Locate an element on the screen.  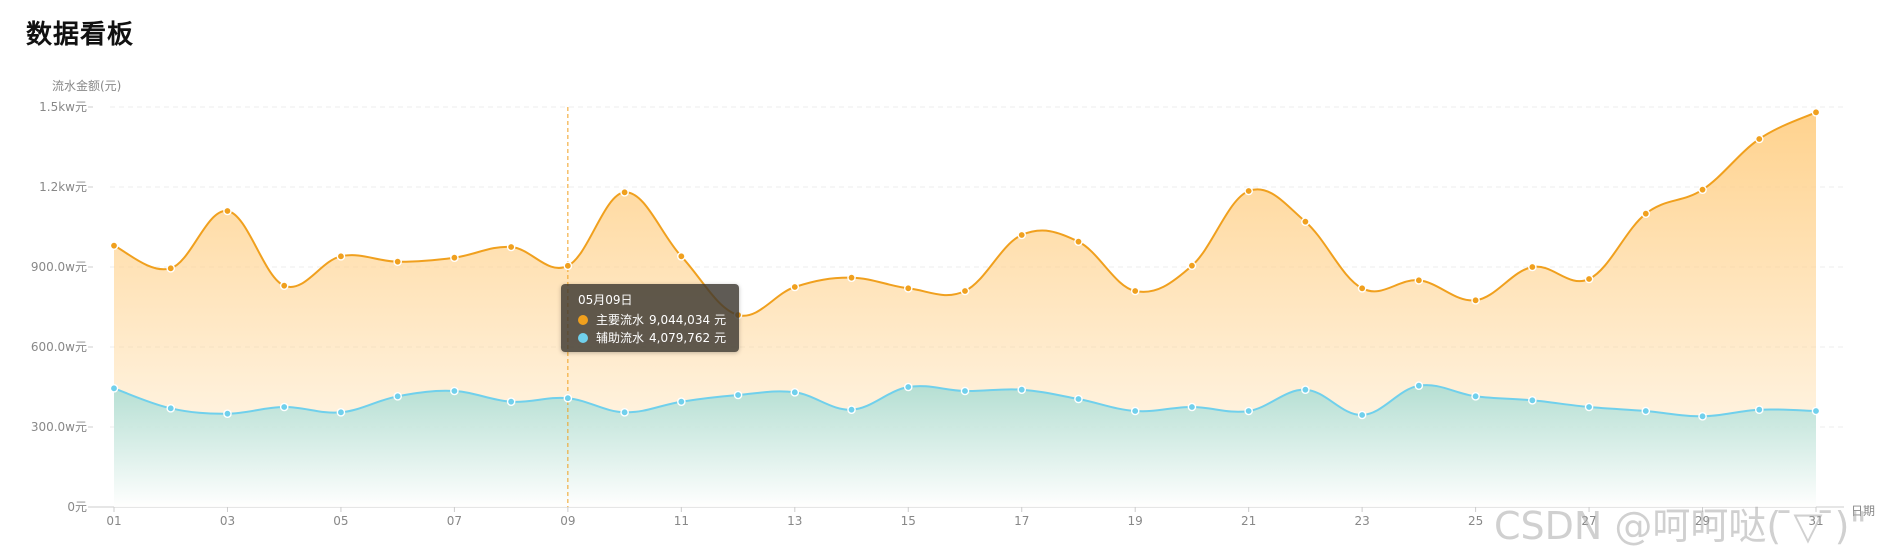
tooltip-primary-unit: 元 is located at coordinates (720, 320).